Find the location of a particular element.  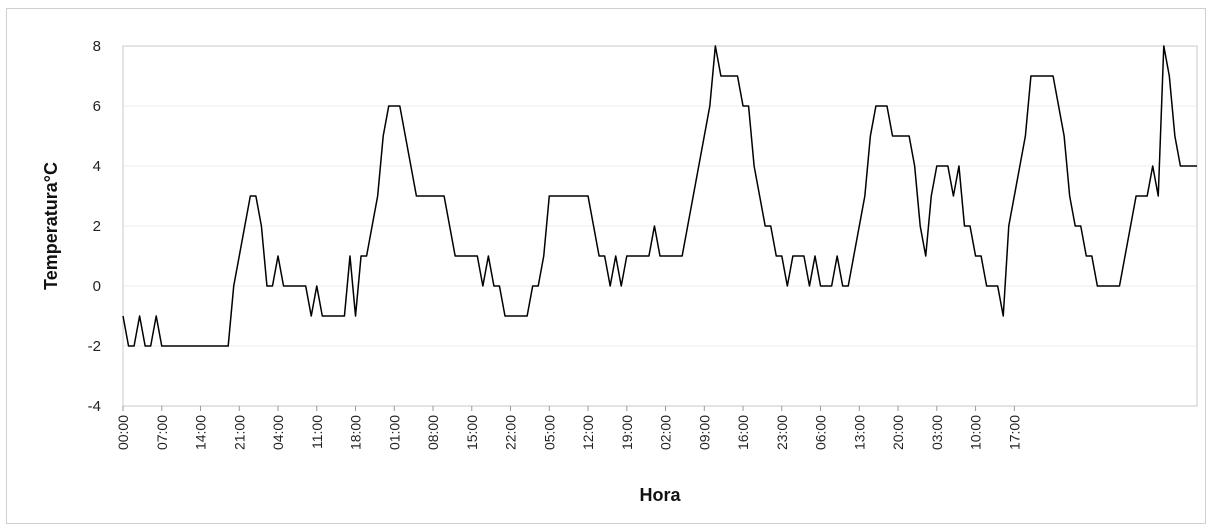

x-tick-label: 21:00 is located at coordinates (239, 432).